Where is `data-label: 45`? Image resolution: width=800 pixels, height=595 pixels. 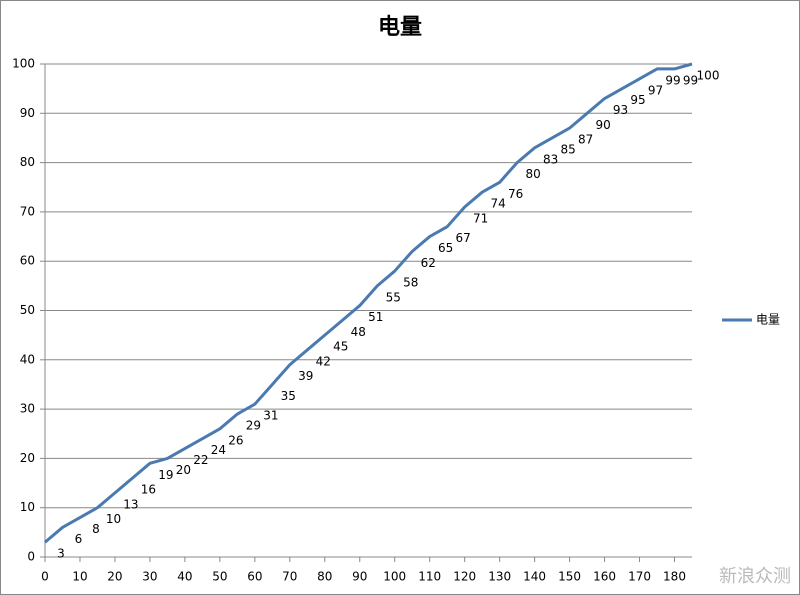 data-label: 45 is located at coordinates (340, 347).